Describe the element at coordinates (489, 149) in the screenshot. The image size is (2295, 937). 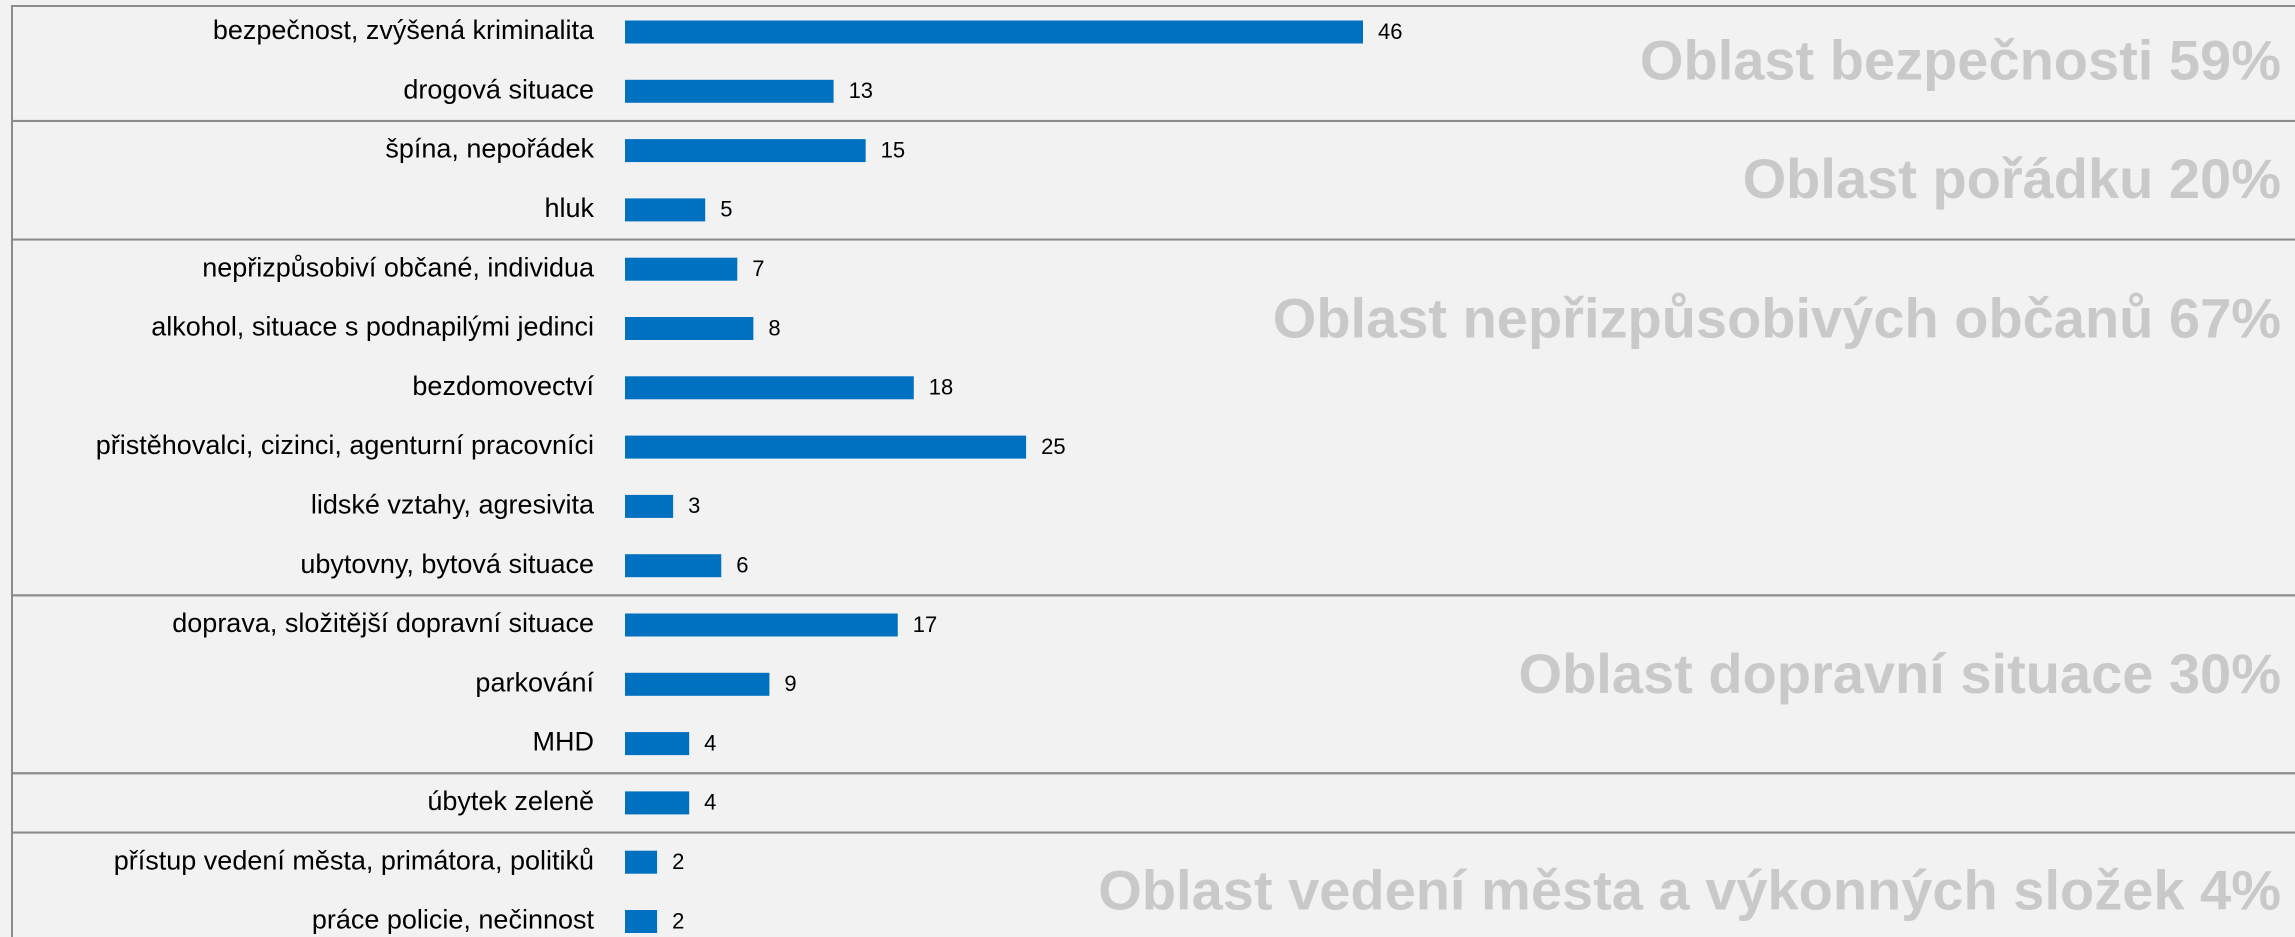
I see `category-label: špína, nepořádek` at that location.